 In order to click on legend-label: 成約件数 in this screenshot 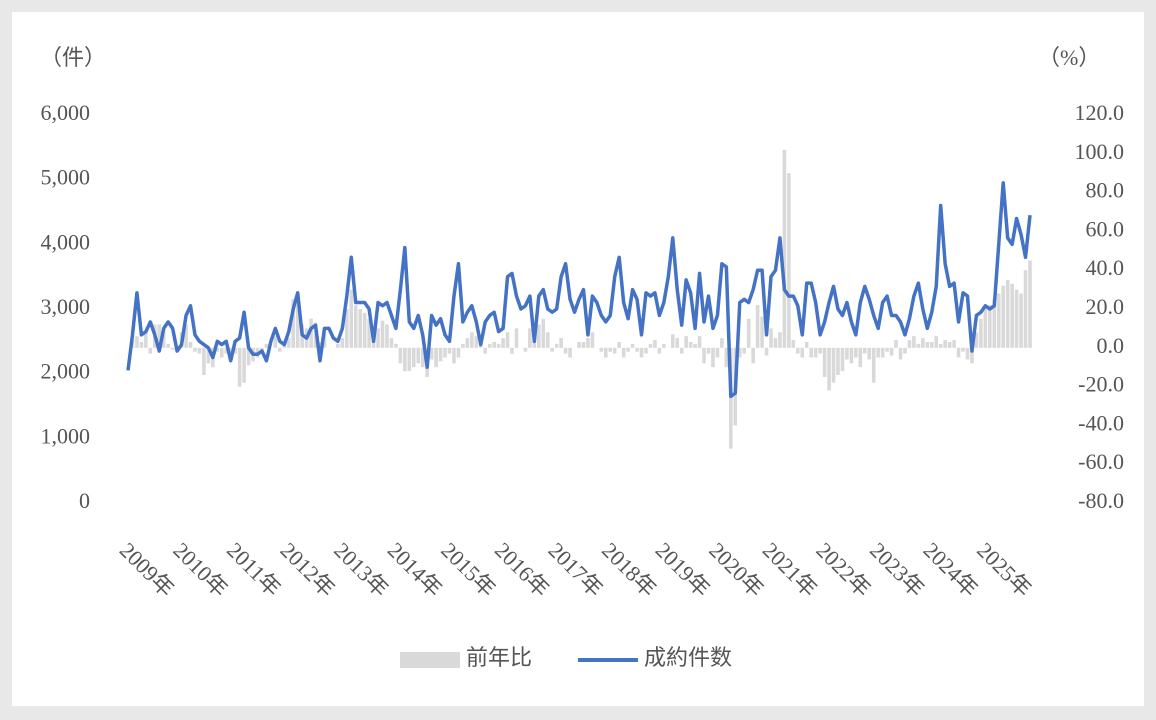, I will do `click(688, 657)`.